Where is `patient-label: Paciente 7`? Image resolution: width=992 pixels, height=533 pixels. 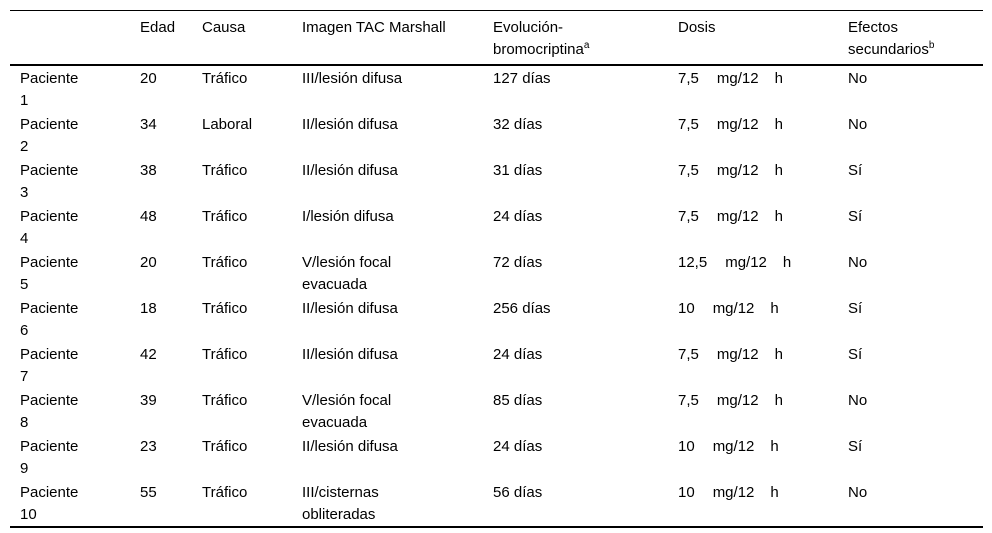
patient-label: Paciente 7 is located at coordinates (49, 365).